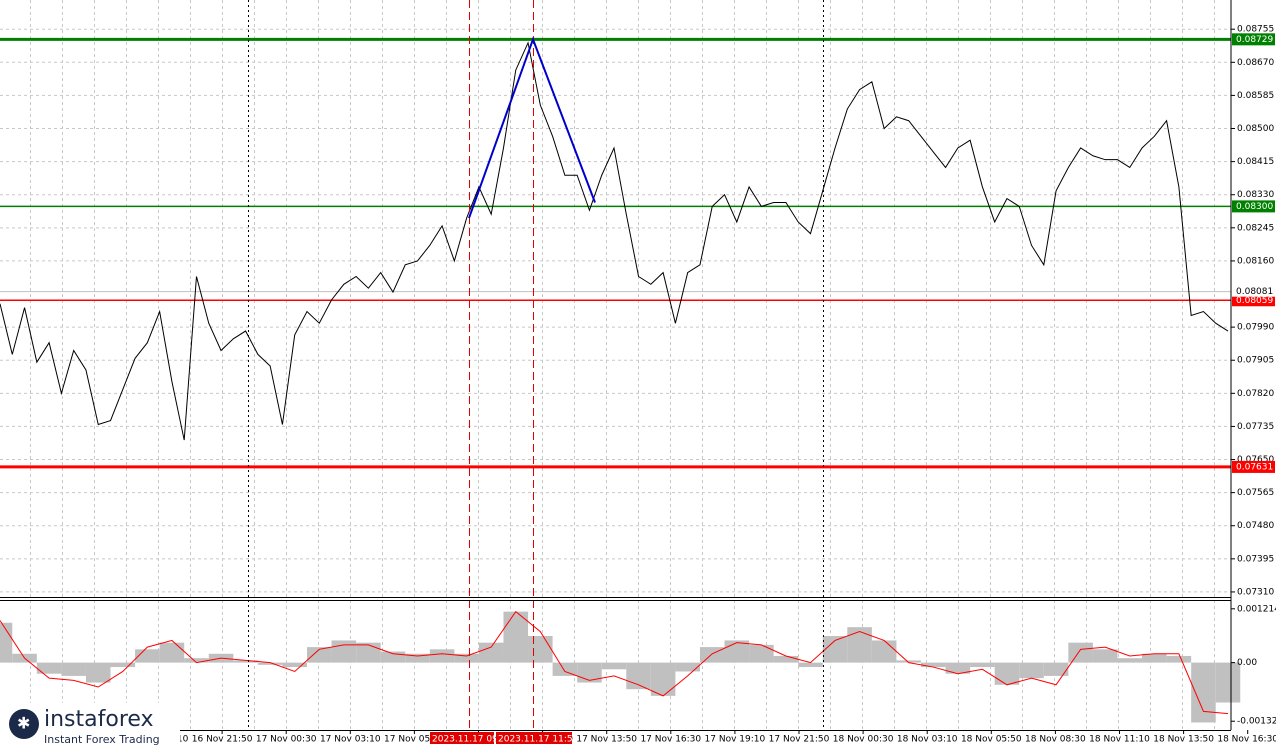  Describe the element at coordinates (222, 740) in the screenshot. I see `x-tick-label: 16 Nov 21:50` at that location.